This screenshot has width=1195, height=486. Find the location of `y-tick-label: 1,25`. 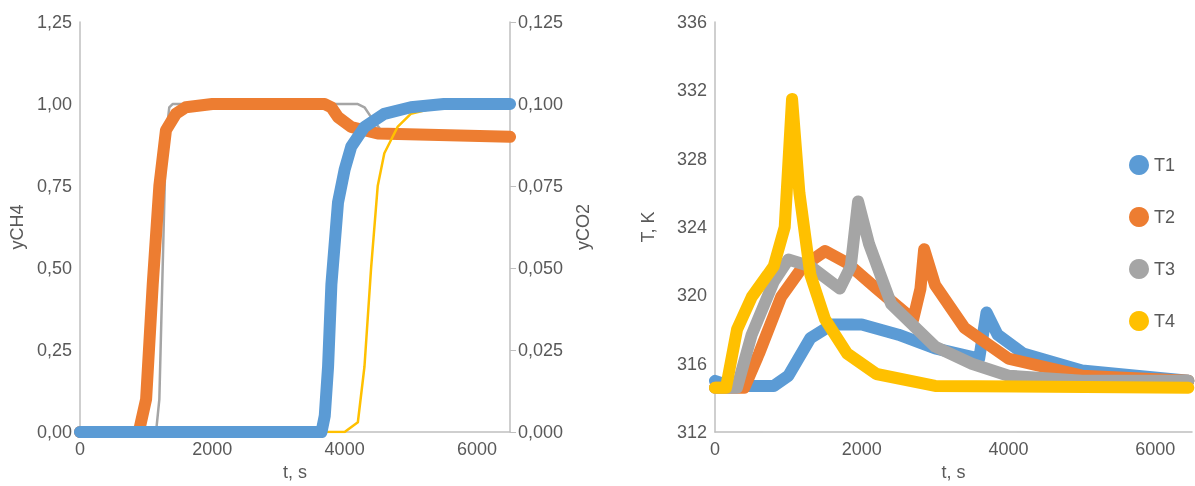

y-tick-label: 1,25 is located at coordinates (54, 22).